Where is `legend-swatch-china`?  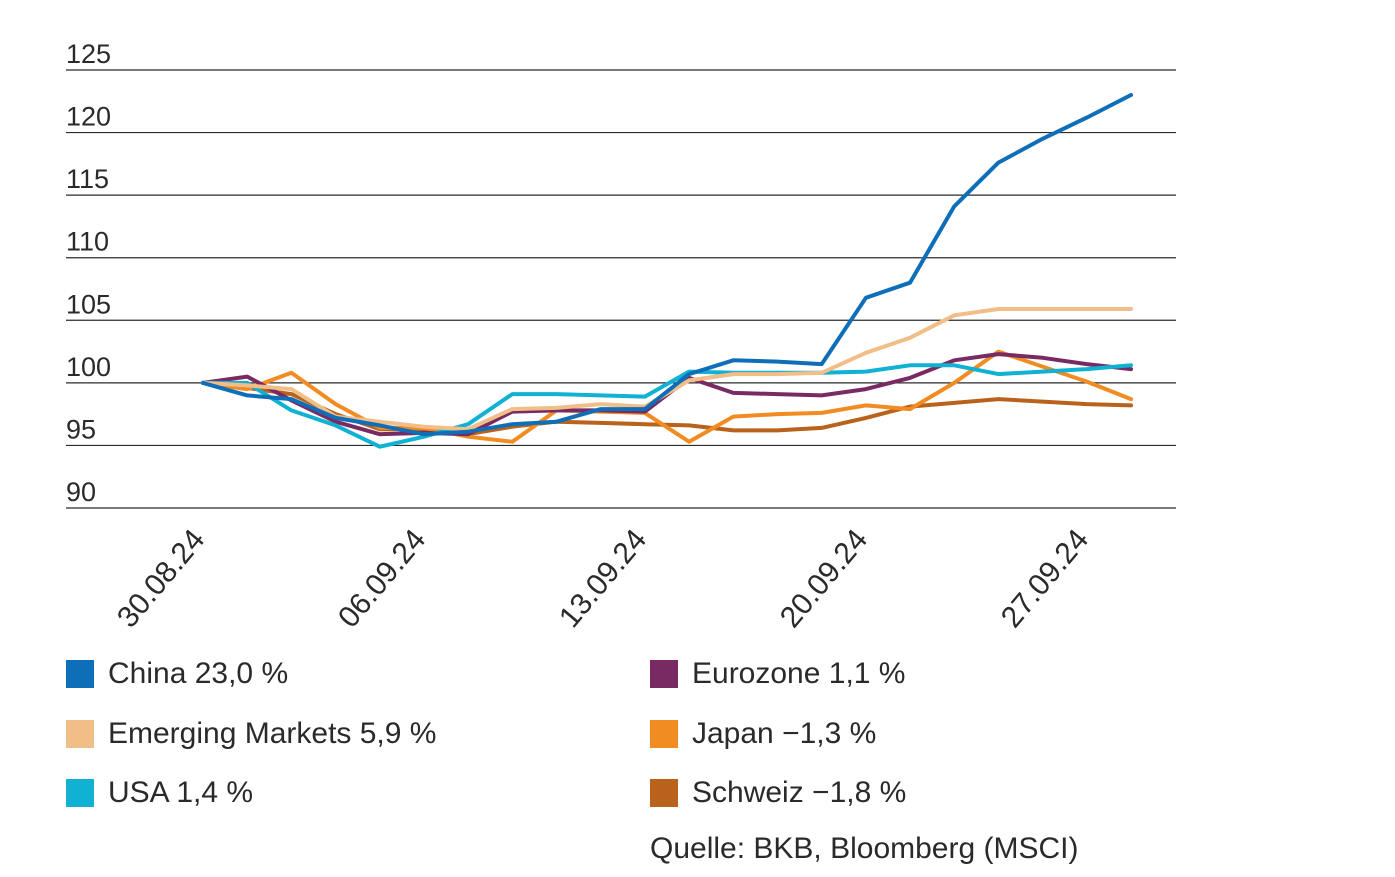 legend-swatch-china is located at coordinates (80, 674).